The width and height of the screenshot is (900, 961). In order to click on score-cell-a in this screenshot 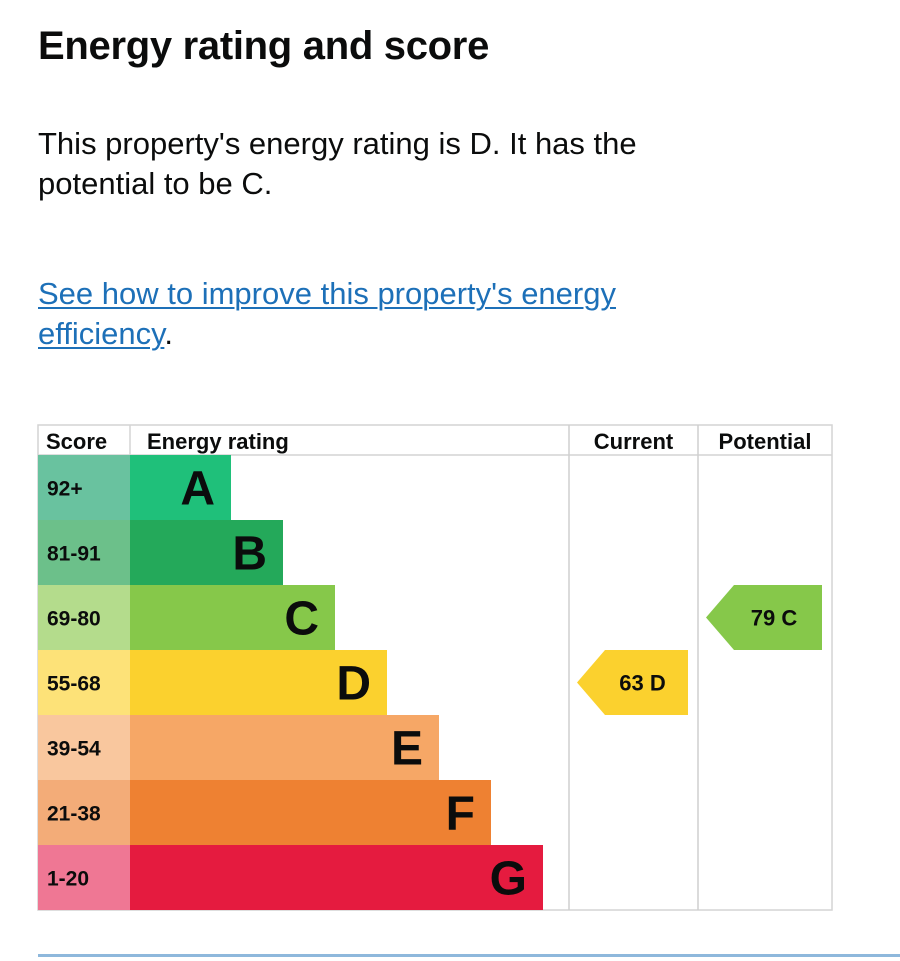, I will do `click(84, 487)`.